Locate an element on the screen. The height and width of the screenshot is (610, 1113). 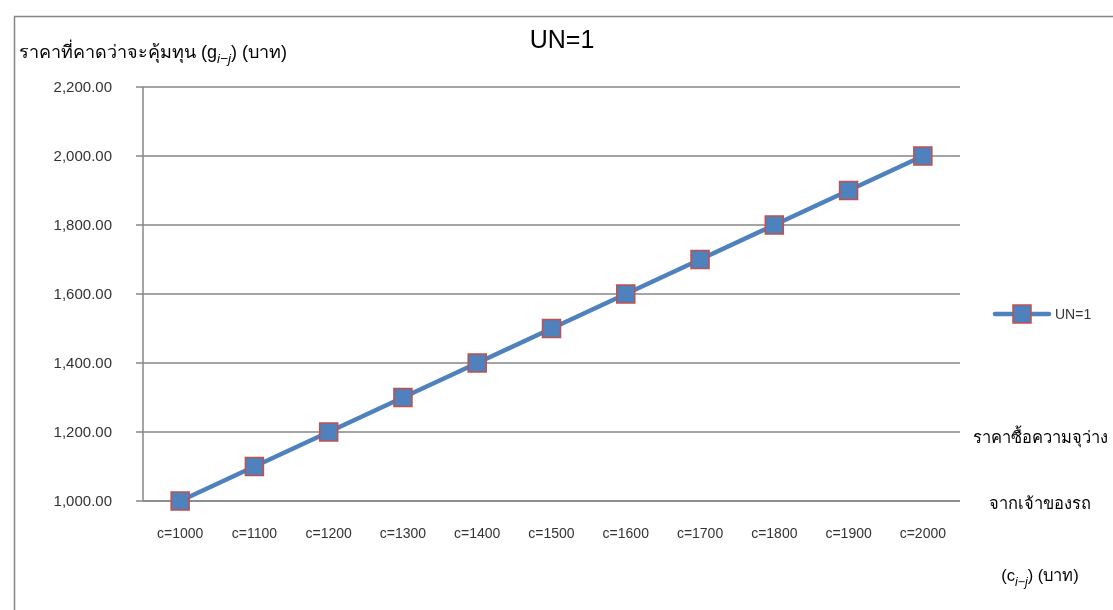
ytick: 1,600.00 is located at coordinates (82, 293).